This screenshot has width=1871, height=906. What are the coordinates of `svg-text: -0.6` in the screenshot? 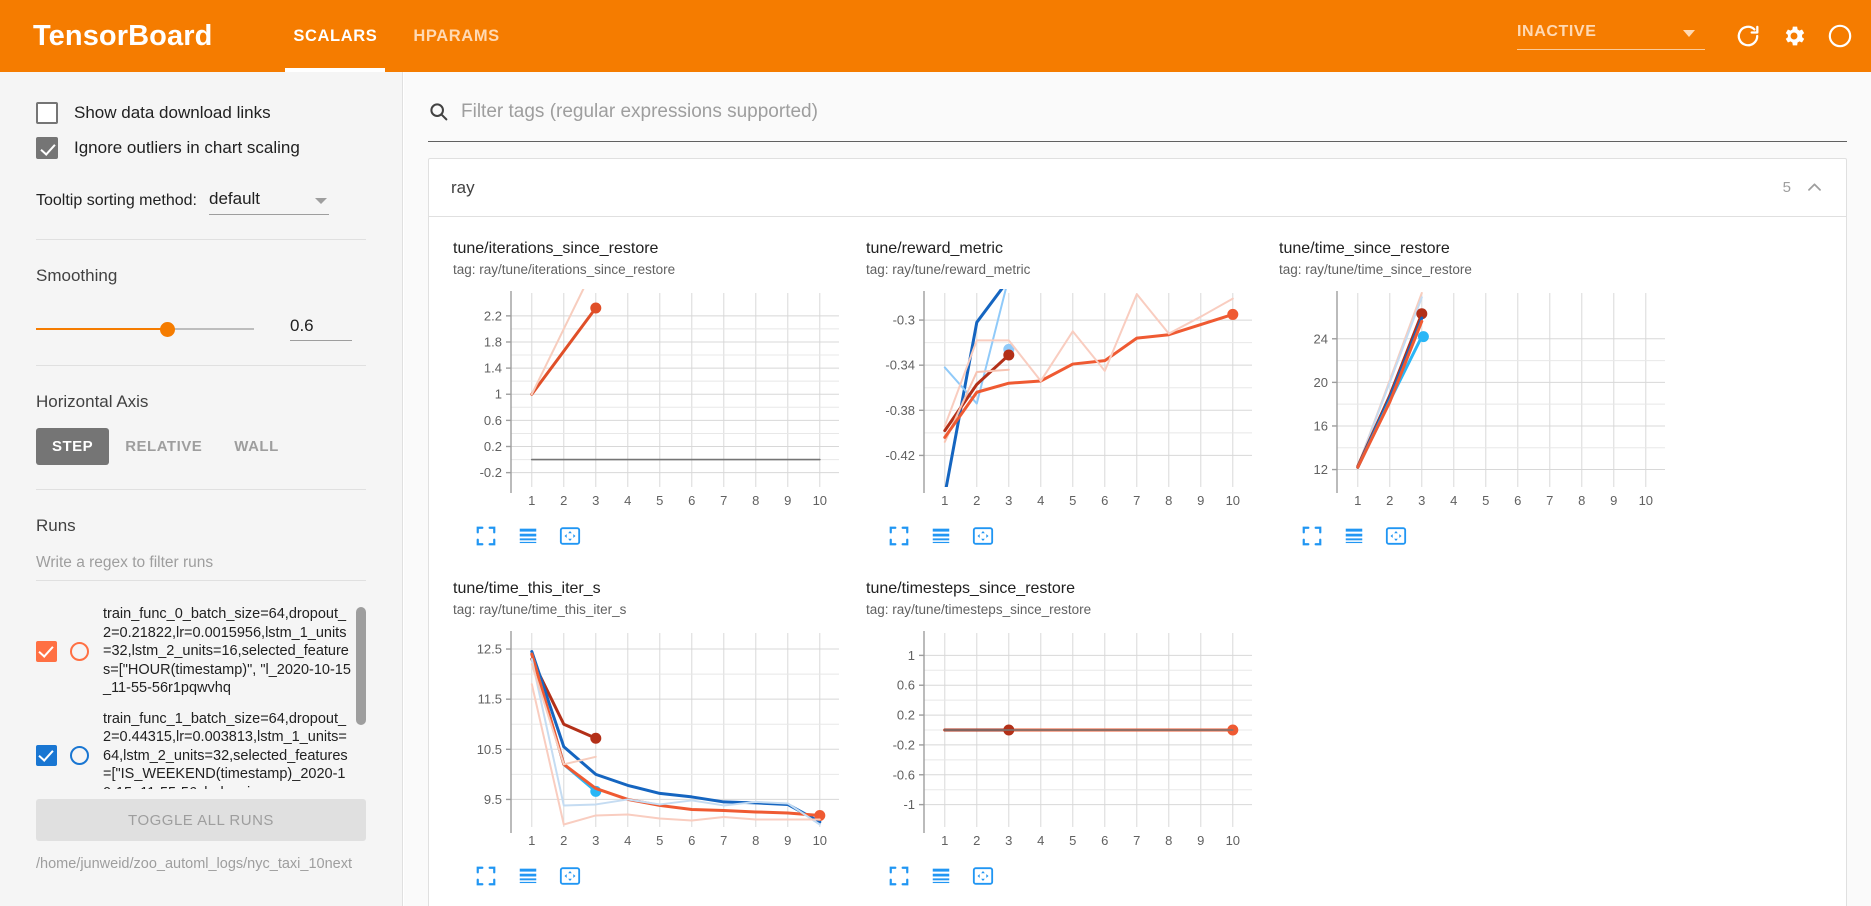 It's located at (904, 774).